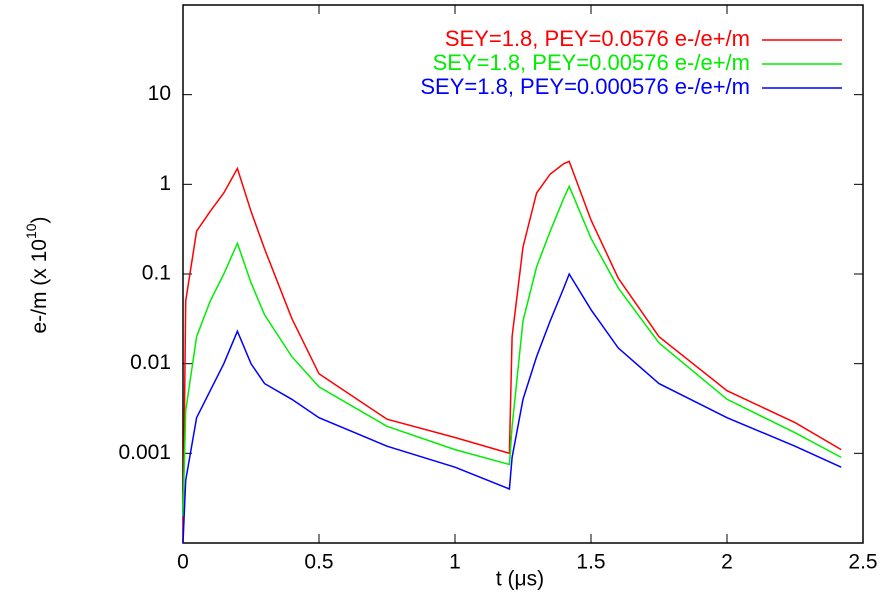 This screenshot has width=891, height=604. I want to click on x-tick-label: 0.5, so click(318, 562).